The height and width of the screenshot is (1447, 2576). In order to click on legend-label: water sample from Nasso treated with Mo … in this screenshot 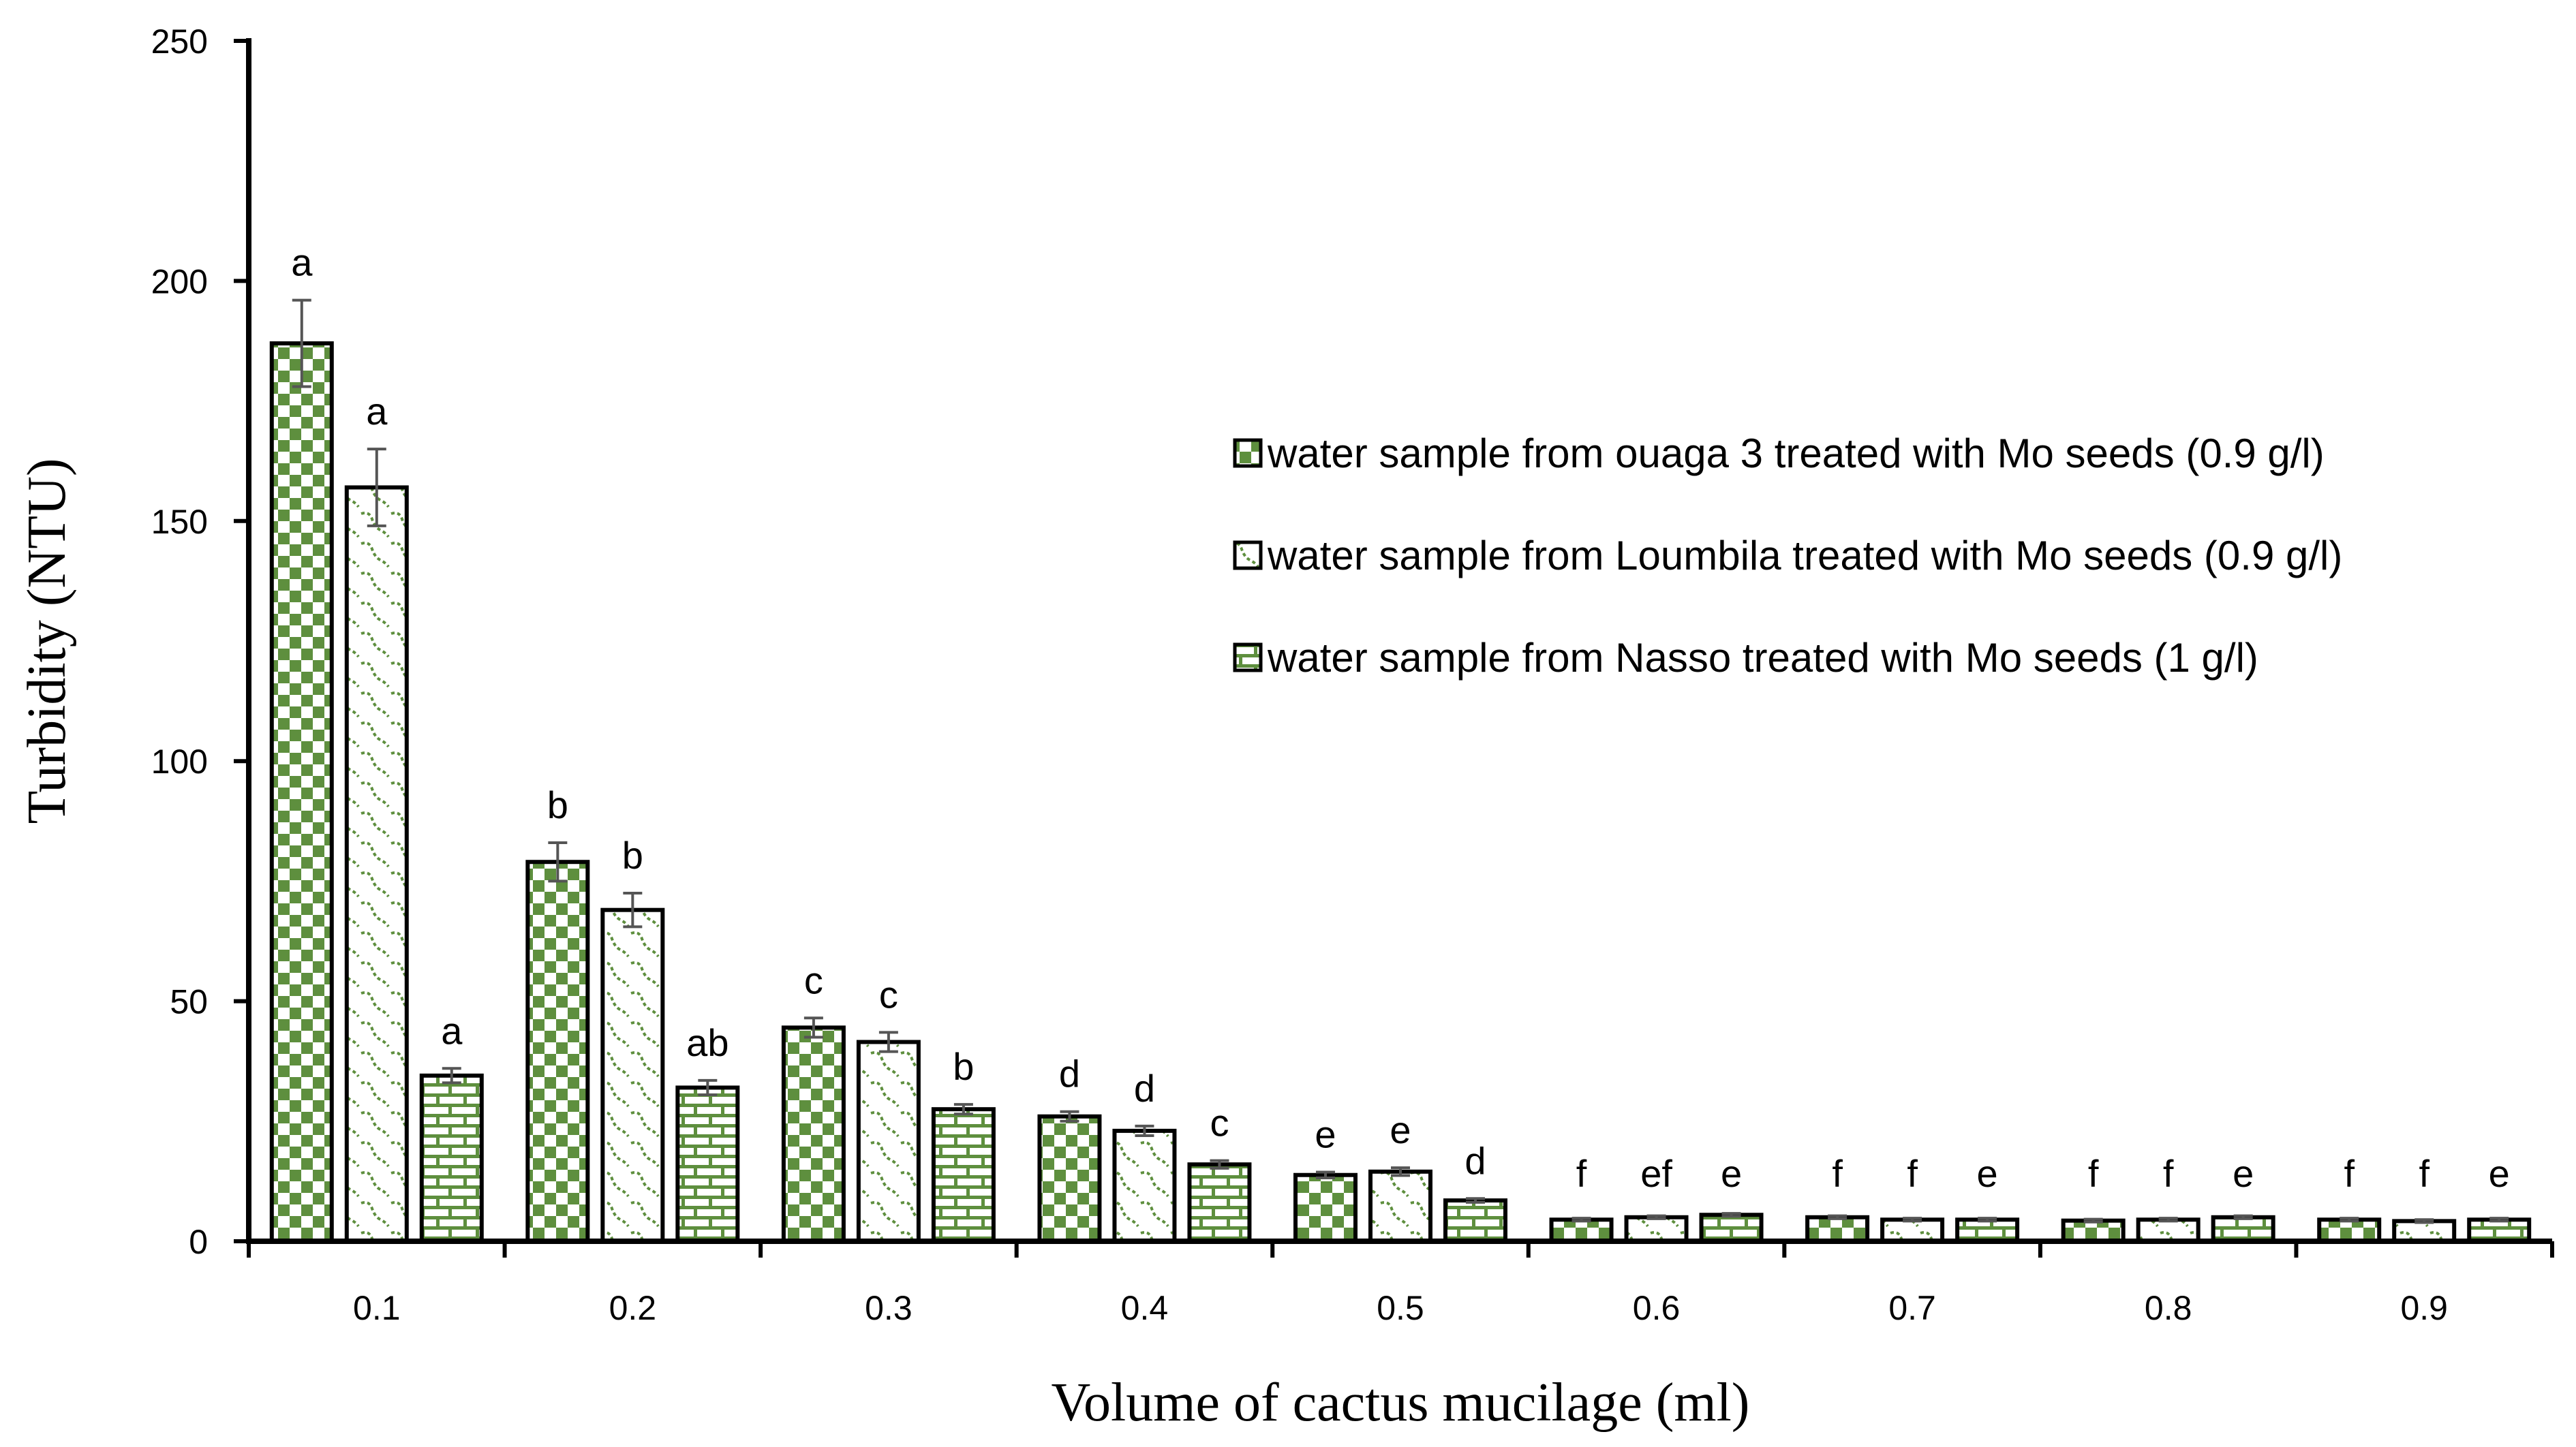, I will do `click(1762, 658)`.